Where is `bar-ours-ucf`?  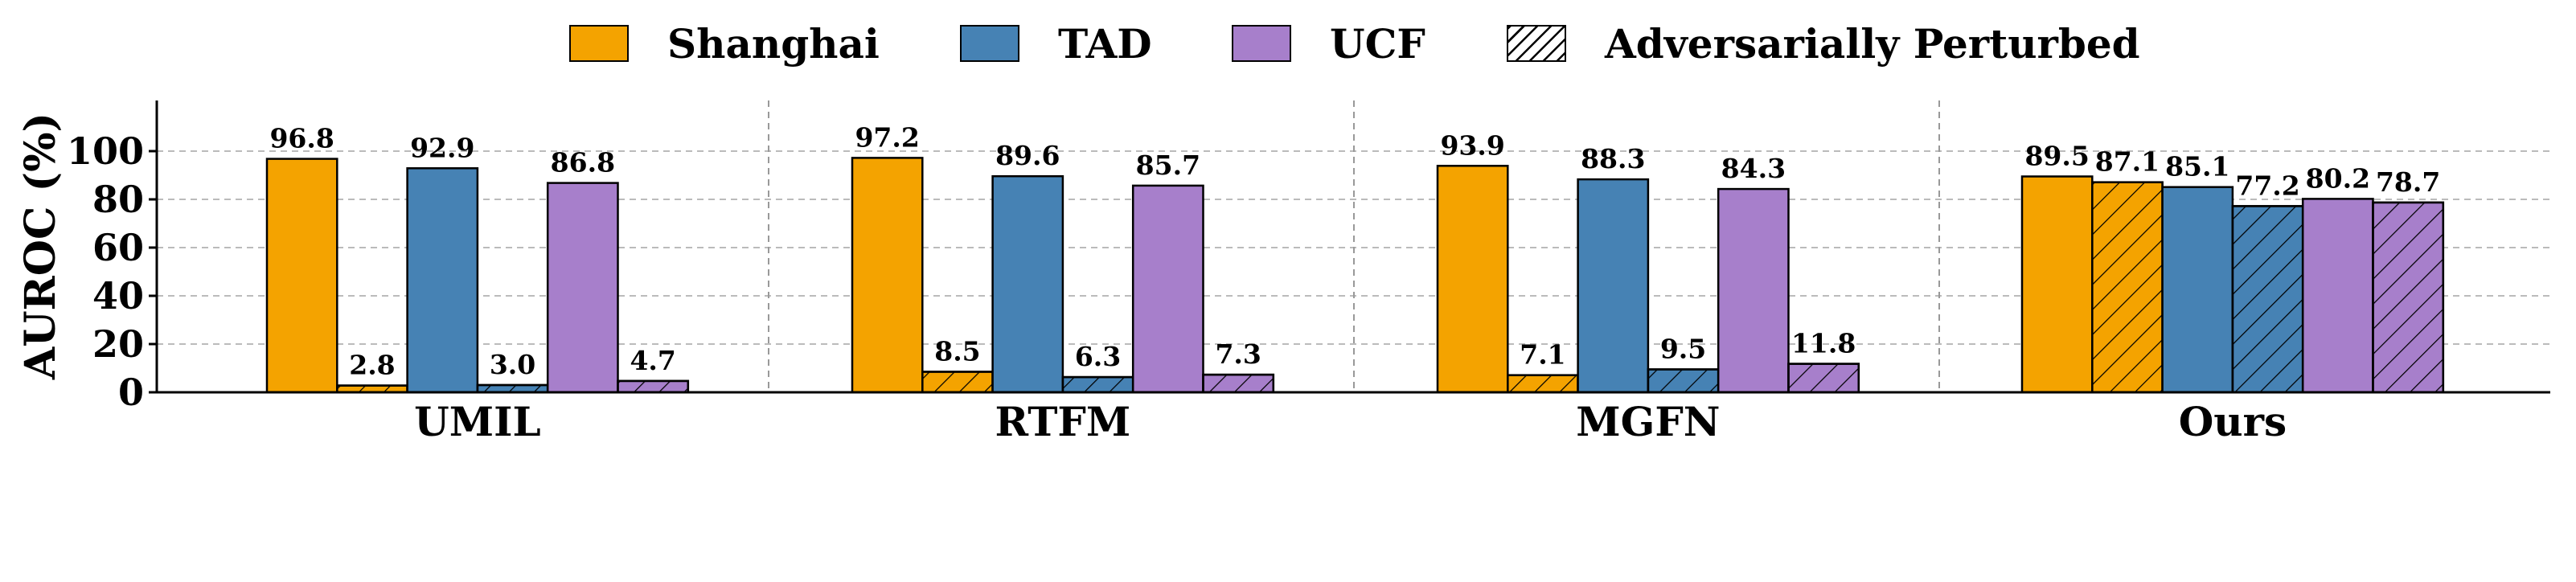
bar-ours-ucf is located at coordinates (2337, 296).